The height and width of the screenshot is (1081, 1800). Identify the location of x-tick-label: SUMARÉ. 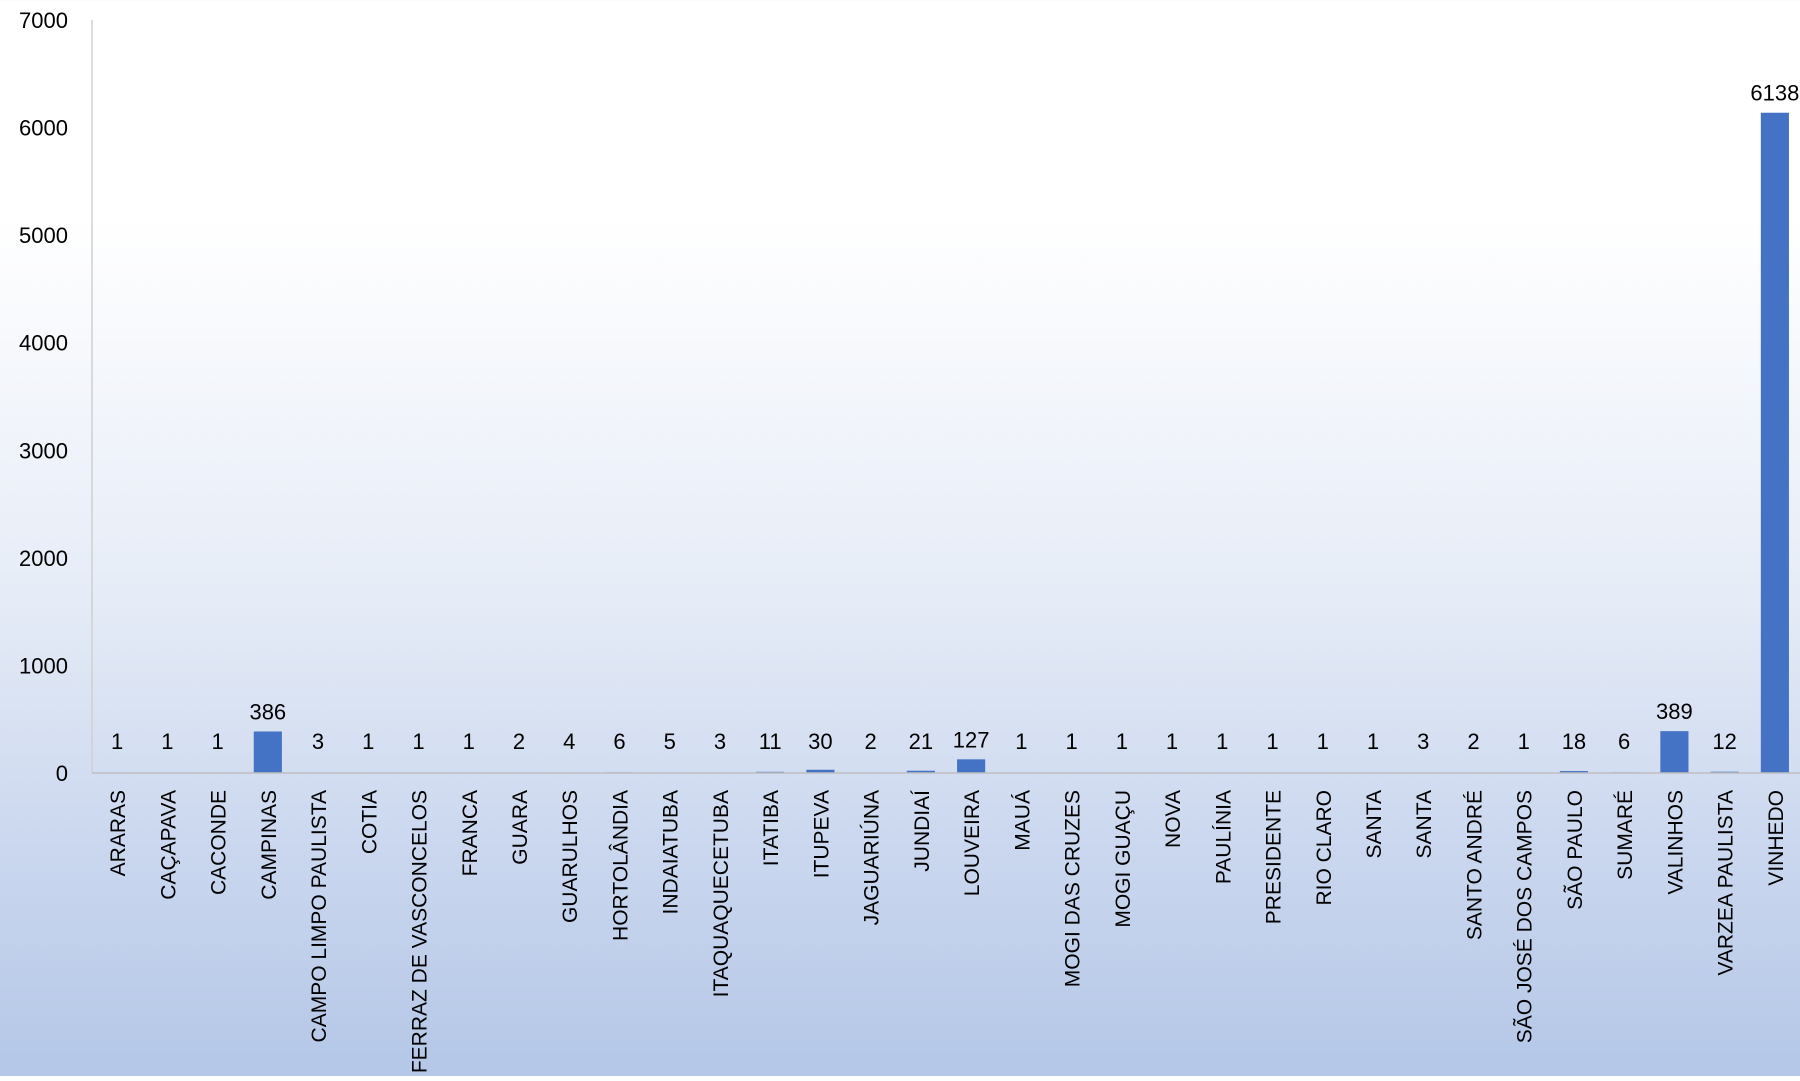
(1625, 835).